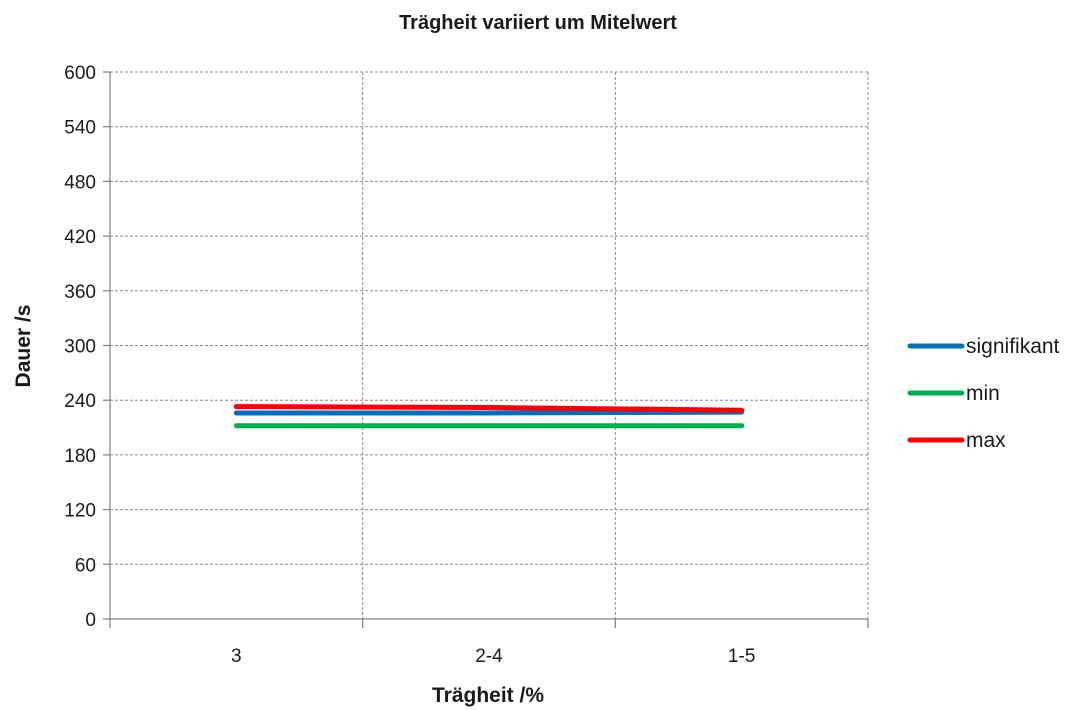  Describe the element at coordinates (80, 292) in the screenshot. I see `y-tick-label: 360` at that location.